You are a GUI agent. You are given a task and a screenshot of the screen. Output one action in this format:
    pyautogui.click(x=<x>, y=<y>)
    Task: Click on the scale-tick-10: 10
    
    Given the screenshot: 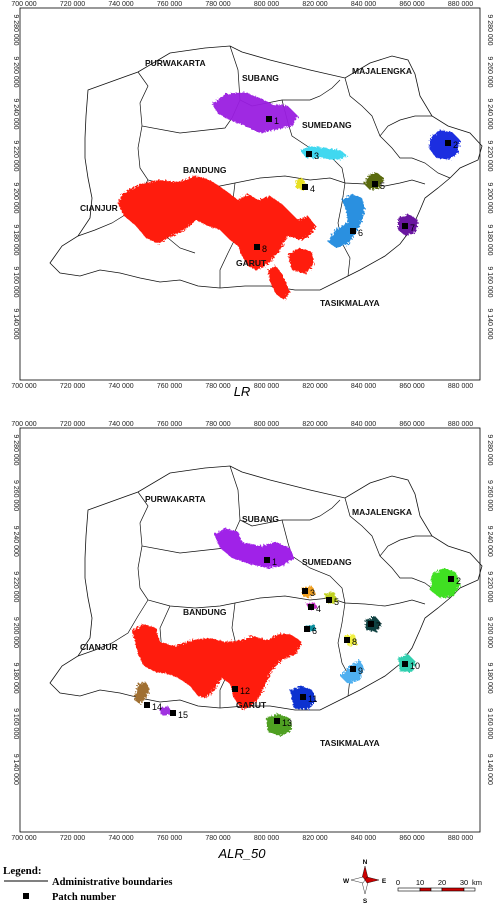 What is the action you would take?
    pyautogui.click(x=420, y=882)
    